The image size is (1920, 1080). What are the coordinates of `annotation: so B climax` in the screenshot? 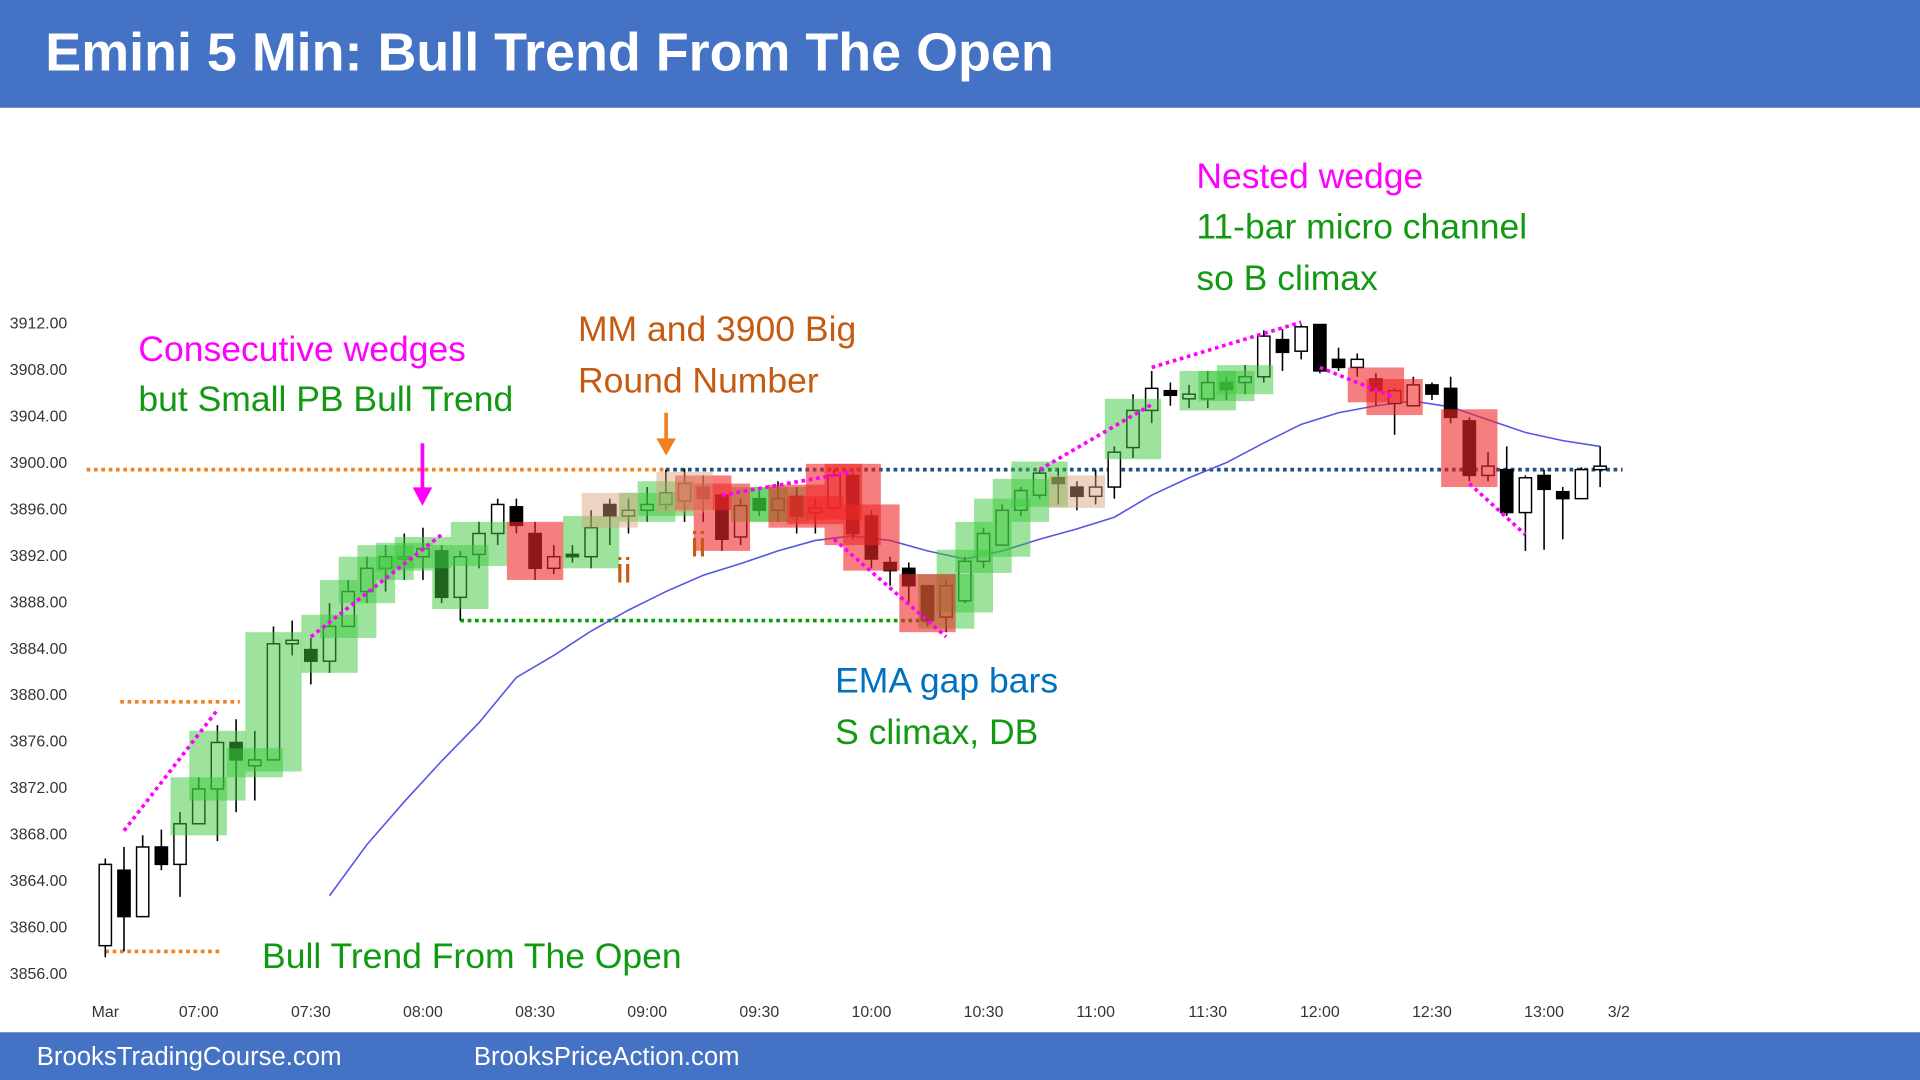 It's located at (1287, 278).